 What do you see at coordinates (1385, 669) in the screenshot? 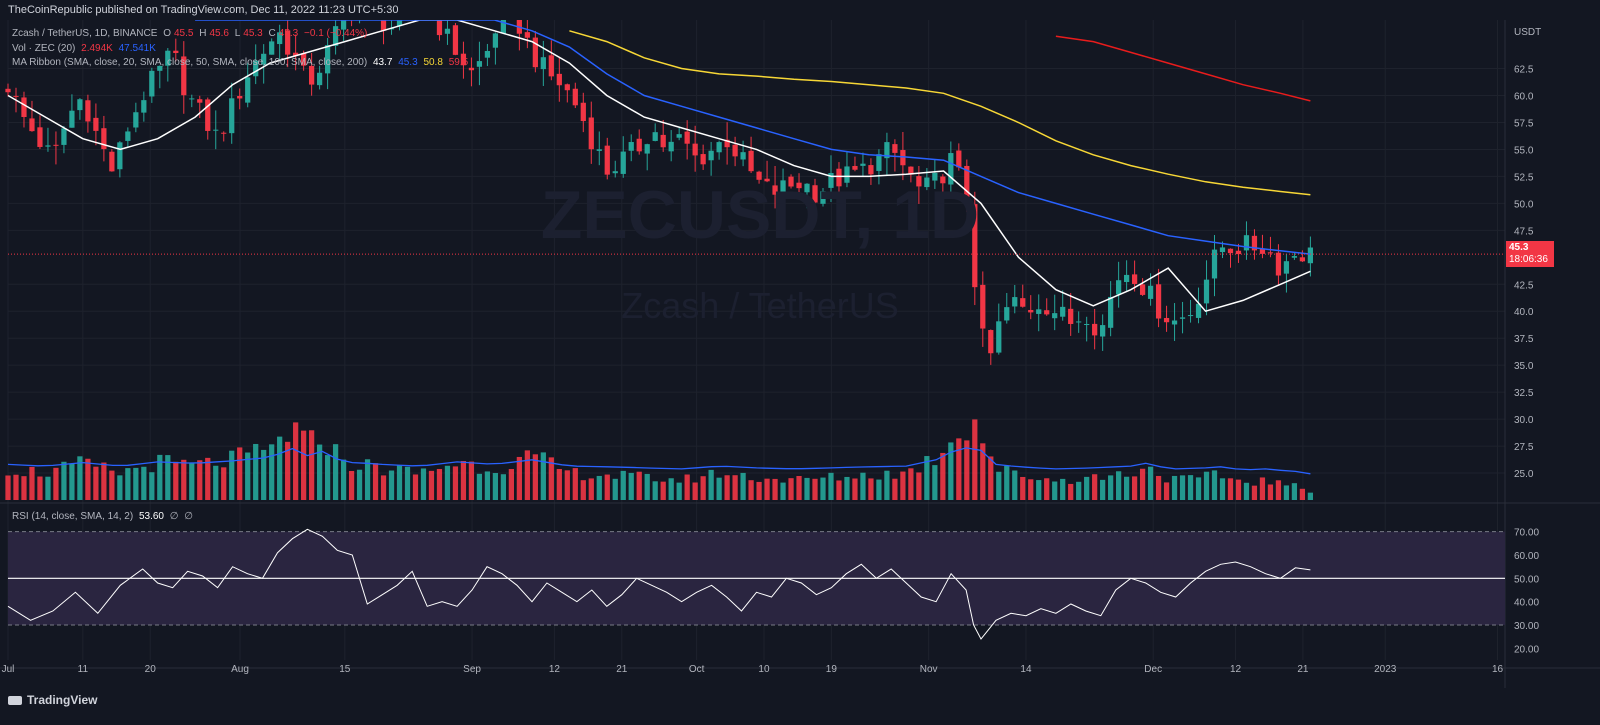
I see `time-tick-label: 2023` at bounding box center [1385, 669].